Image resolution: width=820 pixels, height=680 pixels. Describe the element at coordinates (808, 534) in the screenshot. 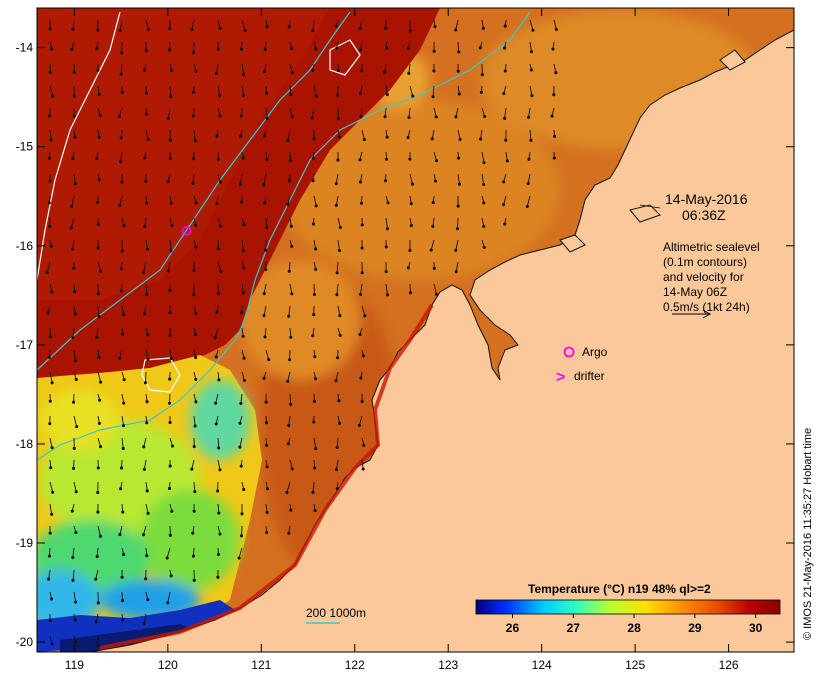

I see `credit-text: © IMOS 21-May-2016 11:35:27 Hobart time` at that location.